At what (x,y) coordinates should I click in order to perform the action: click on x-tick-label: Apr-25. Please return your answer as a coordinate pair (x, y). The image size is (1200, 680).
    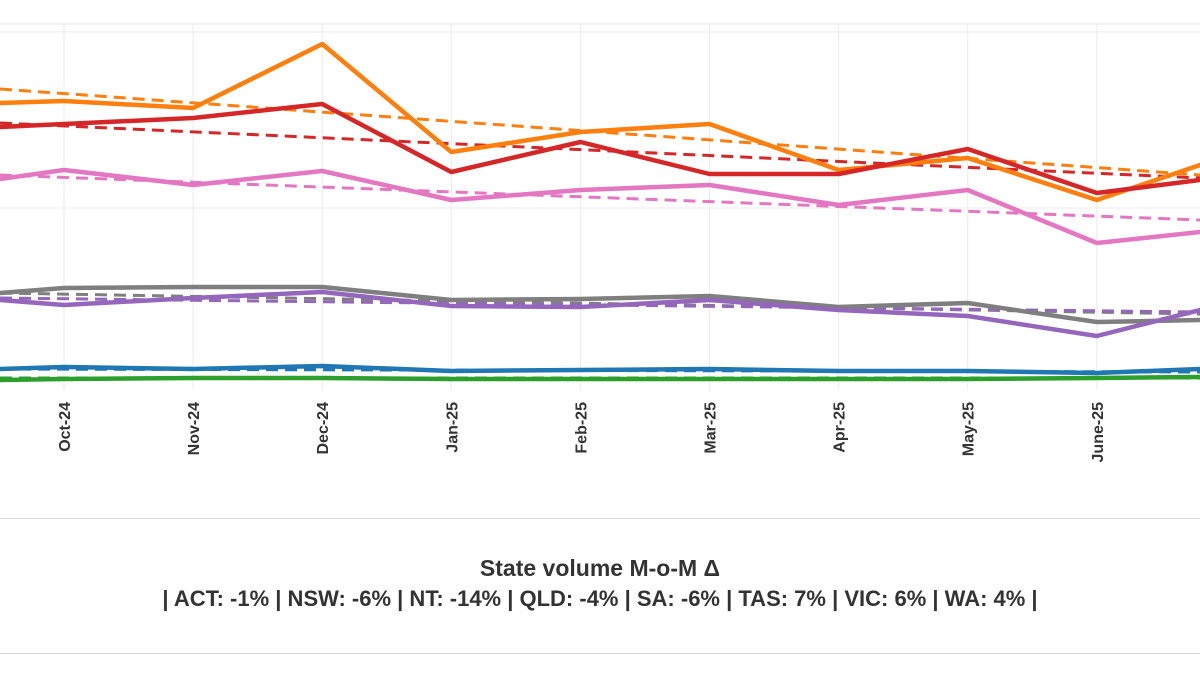
    Looking at the image, I should click on (840, 427).